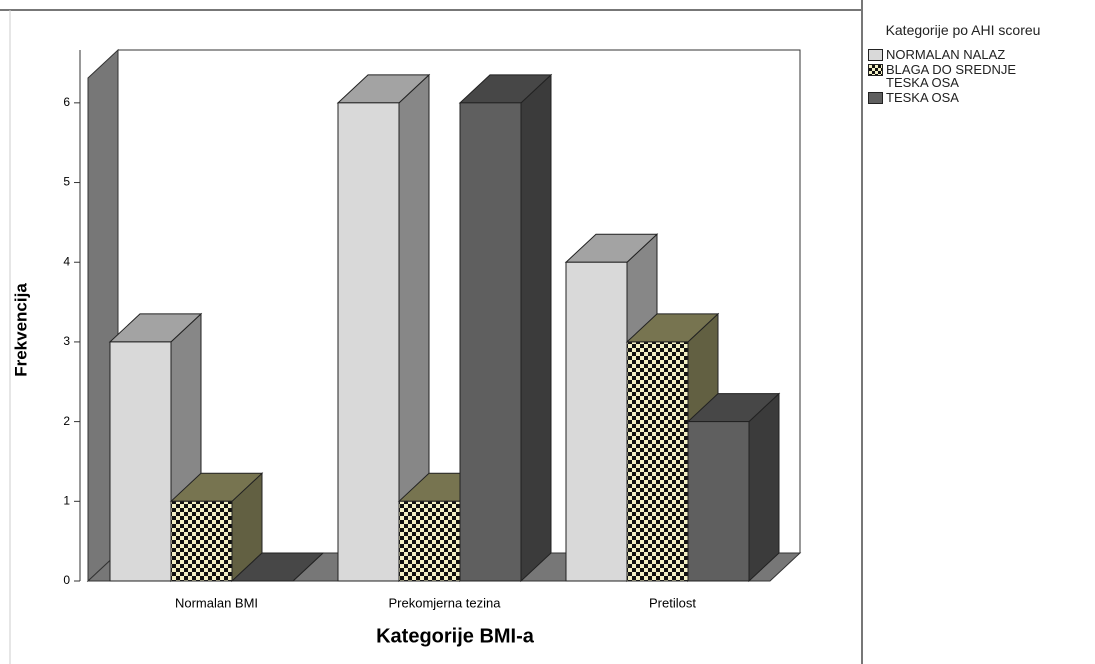  Describe the element at coordinates (216, 602) in the screenshot. I see `x-tick-label: Normalan BMI` at that location.